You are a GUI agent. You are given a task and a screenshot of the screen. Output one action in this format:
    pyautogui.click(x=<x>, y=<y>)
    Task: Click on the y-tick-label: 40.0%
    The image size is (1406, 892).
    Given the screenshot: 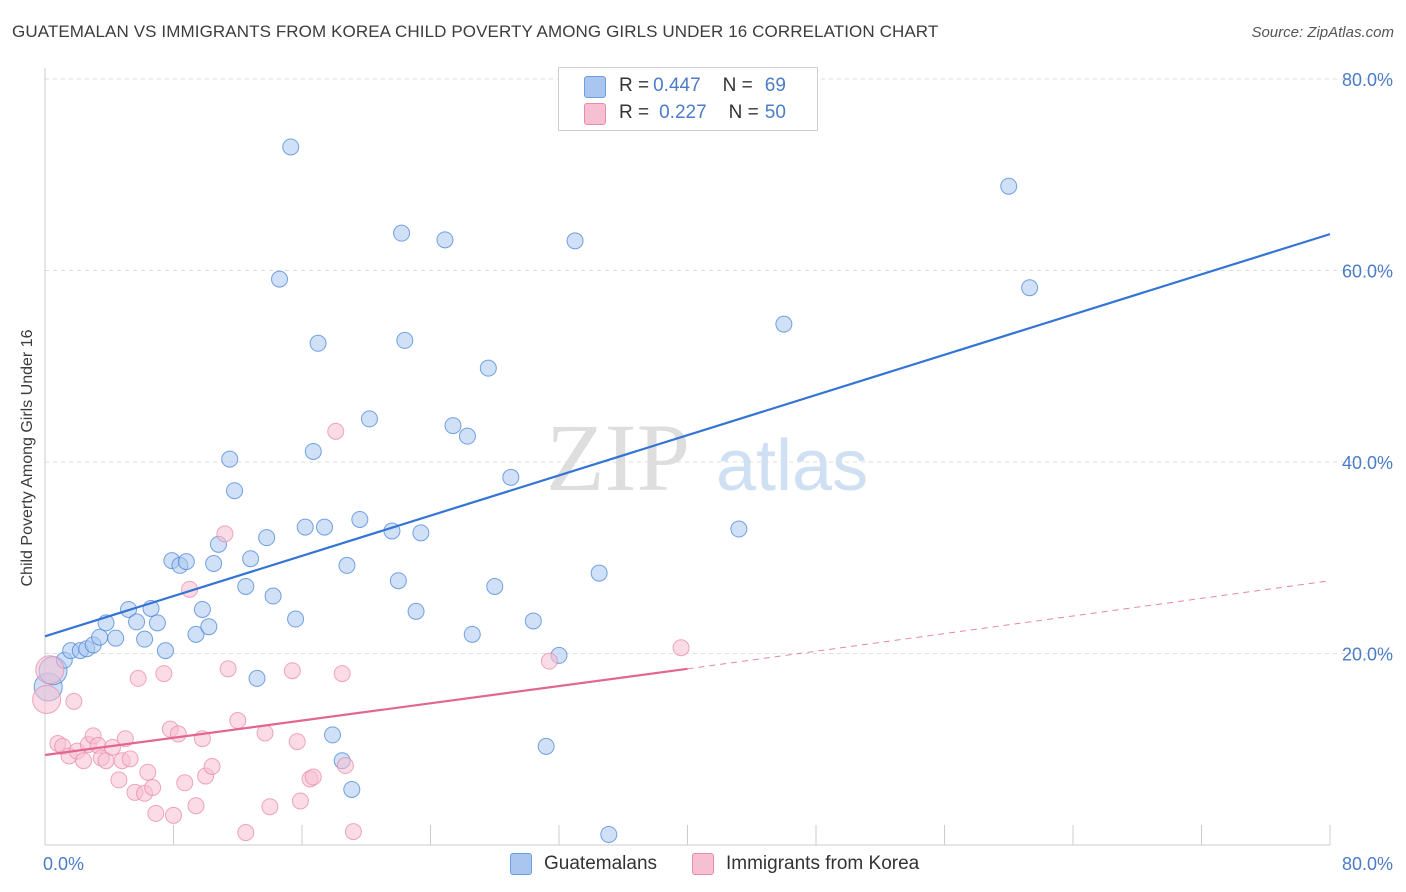 What is the action you would take?
    pyautogui.click(x=1367, y=463)
    